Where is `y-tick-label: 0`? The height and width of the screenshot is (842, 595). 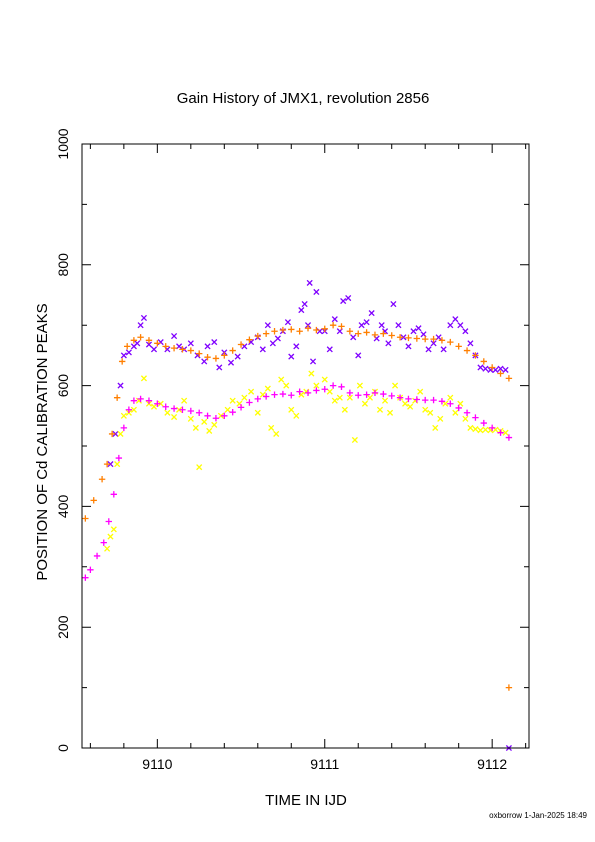
y-tick-label: 0 is located at coordinates (63, 748).